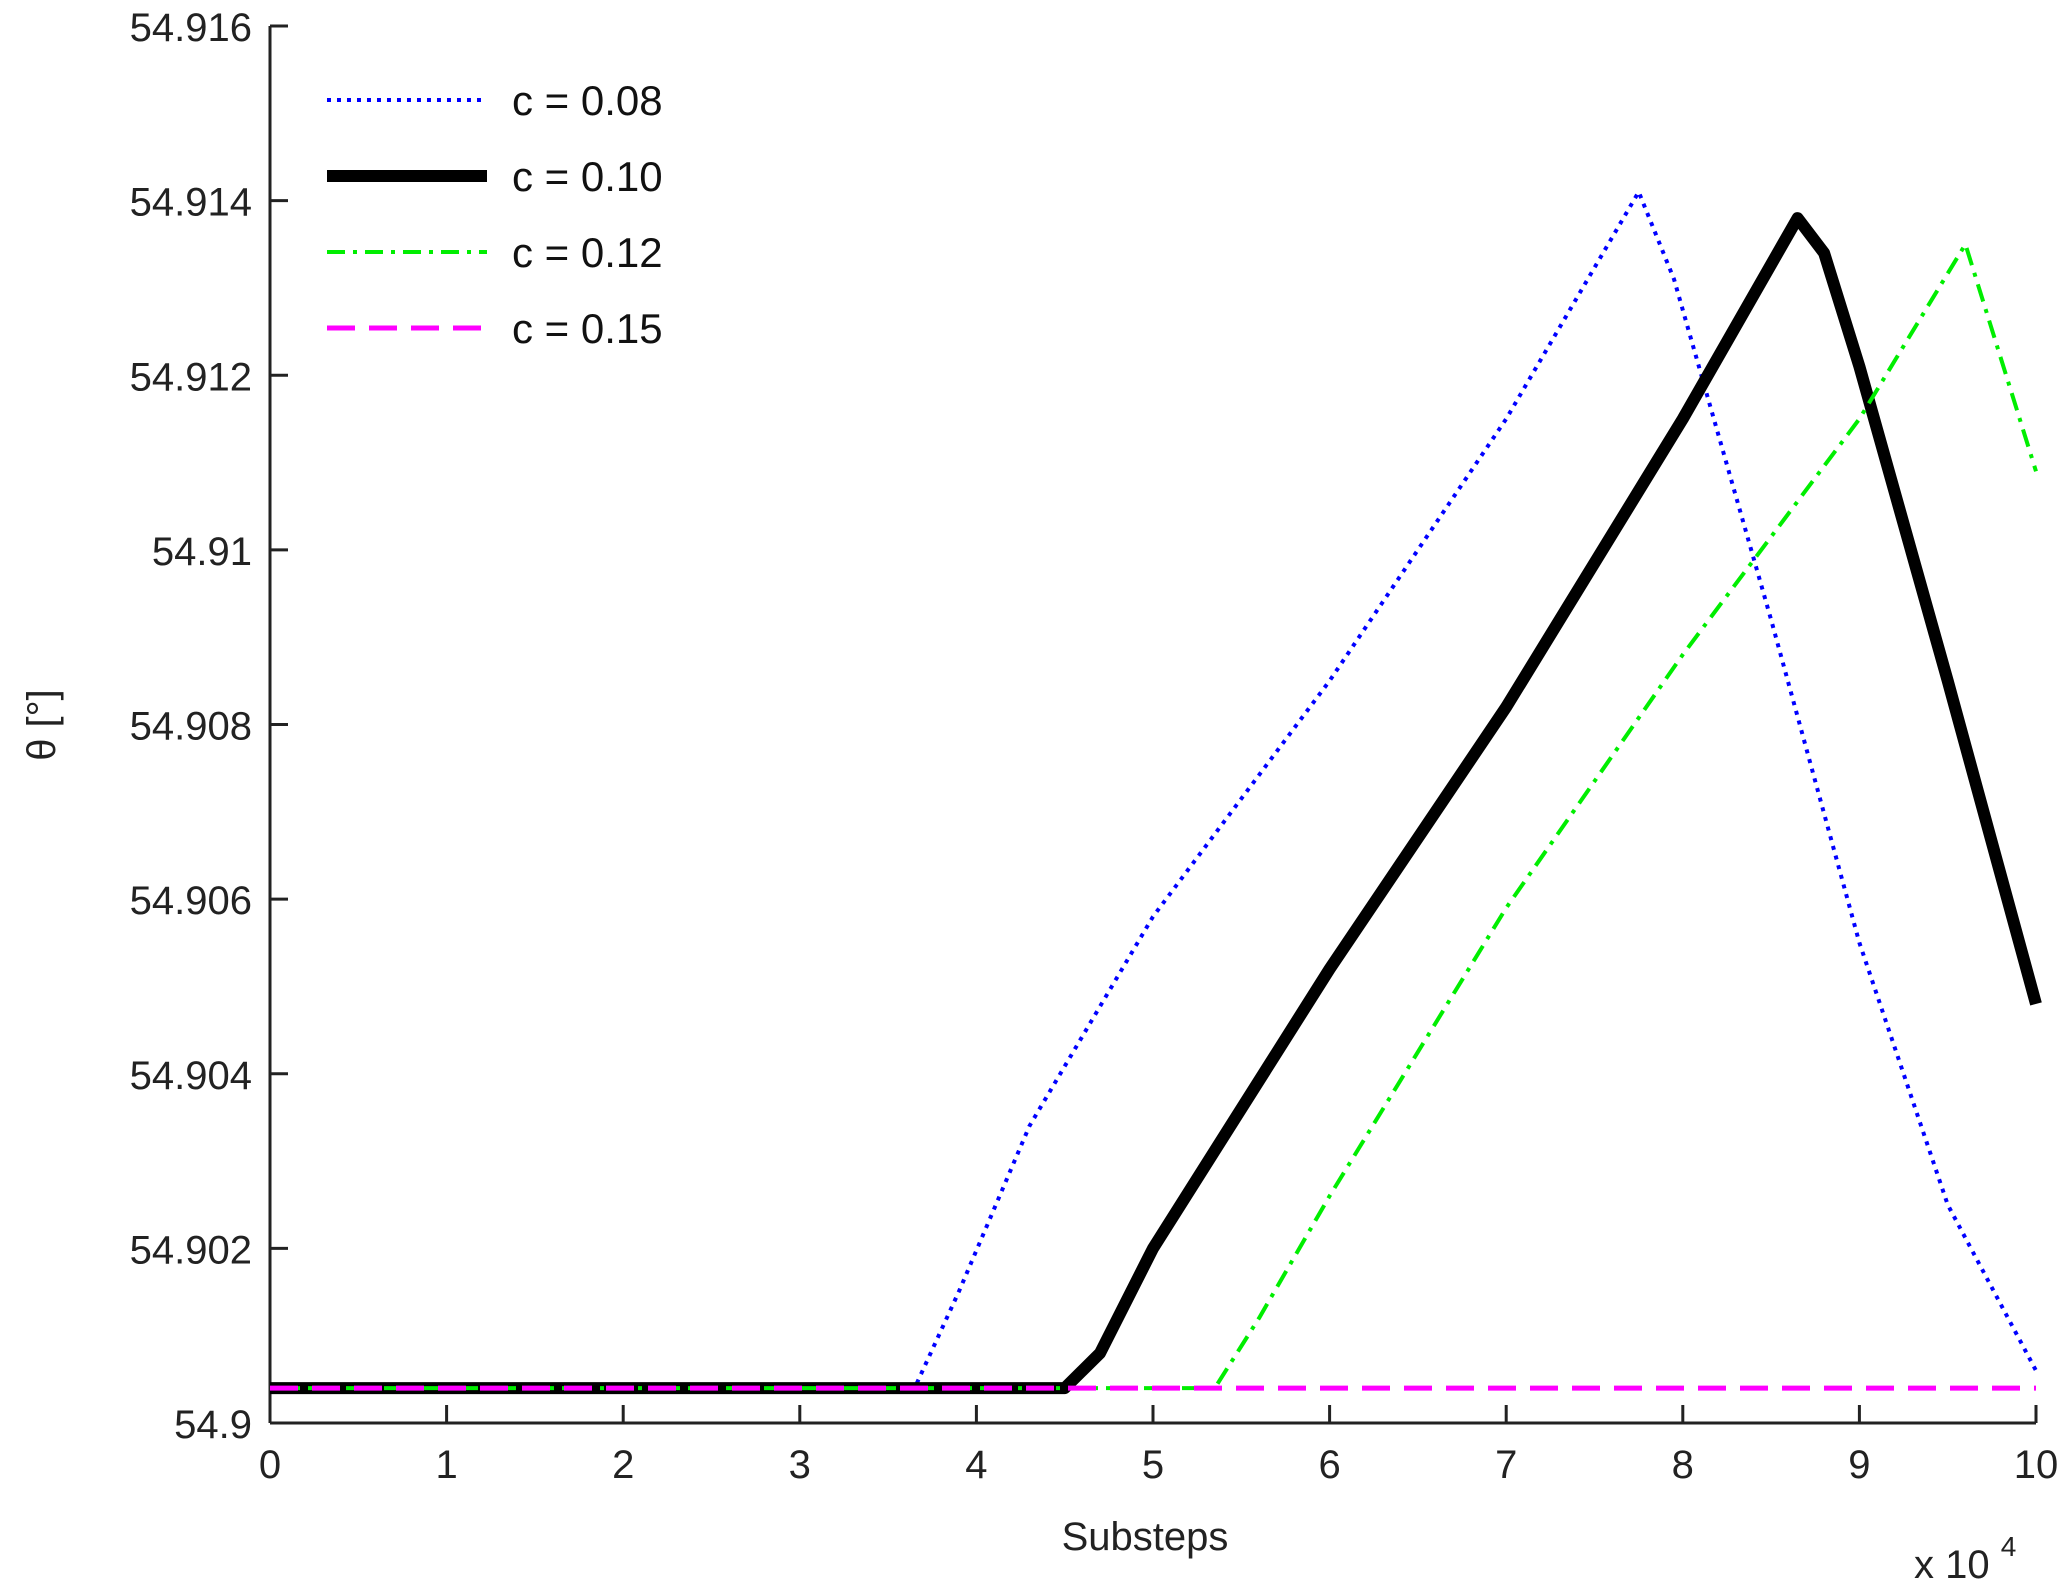  Describe the element at coordinates (446, 1465) in the screenshot. I see `x-tick-label: 1` at that location.